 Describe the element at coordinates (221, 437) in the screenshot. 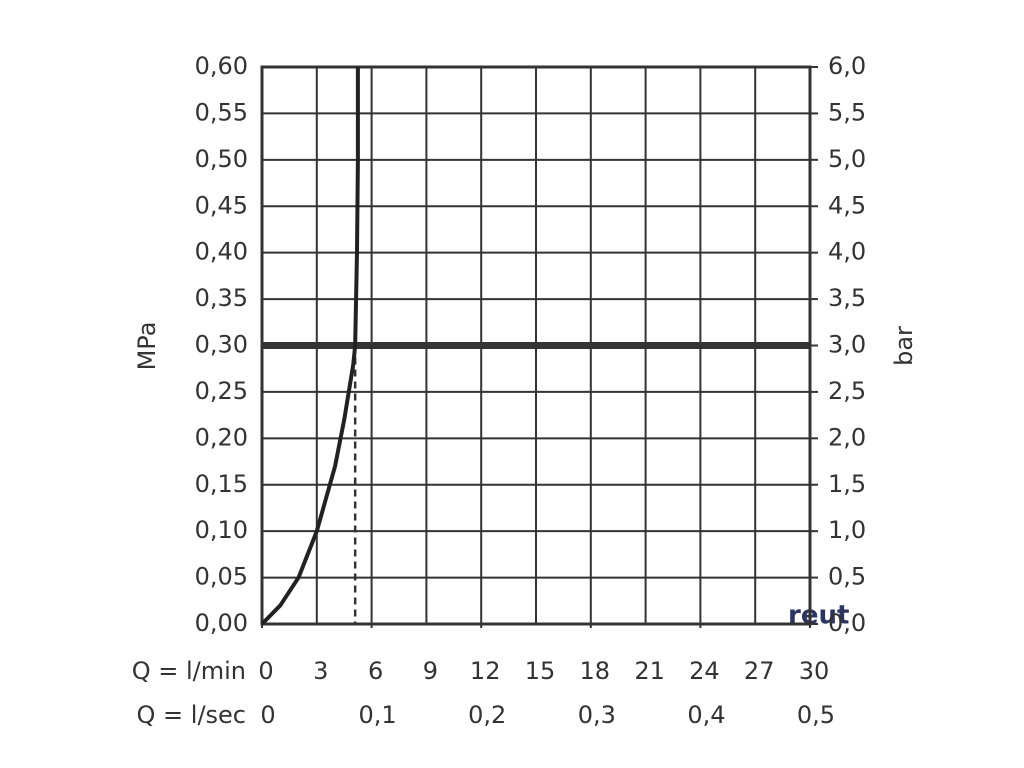

I see `y-tick-label: 0,20` at that location.